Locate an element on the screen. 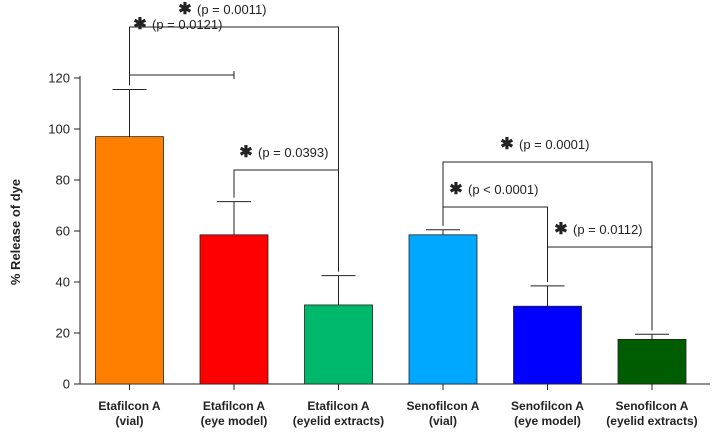  p-value-label: (p = 0.0001) is located at coordinates (554, 144).